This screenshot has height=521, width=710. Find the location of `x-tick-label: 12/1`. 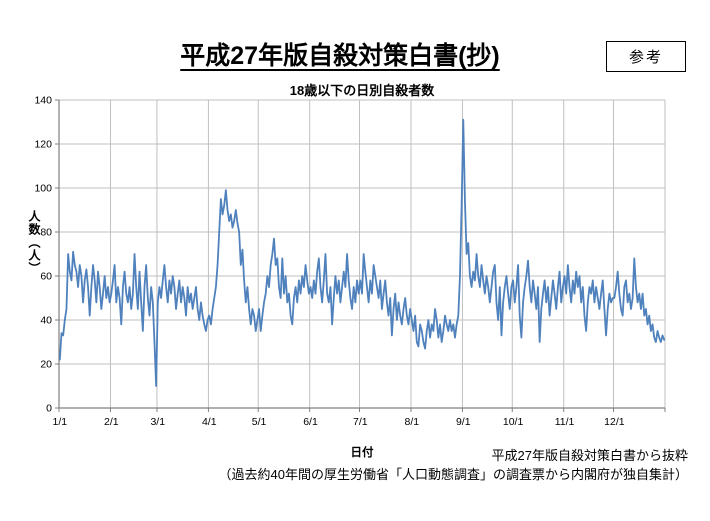

x-tick-label: 12/1 is located at coordinates (614, 422).